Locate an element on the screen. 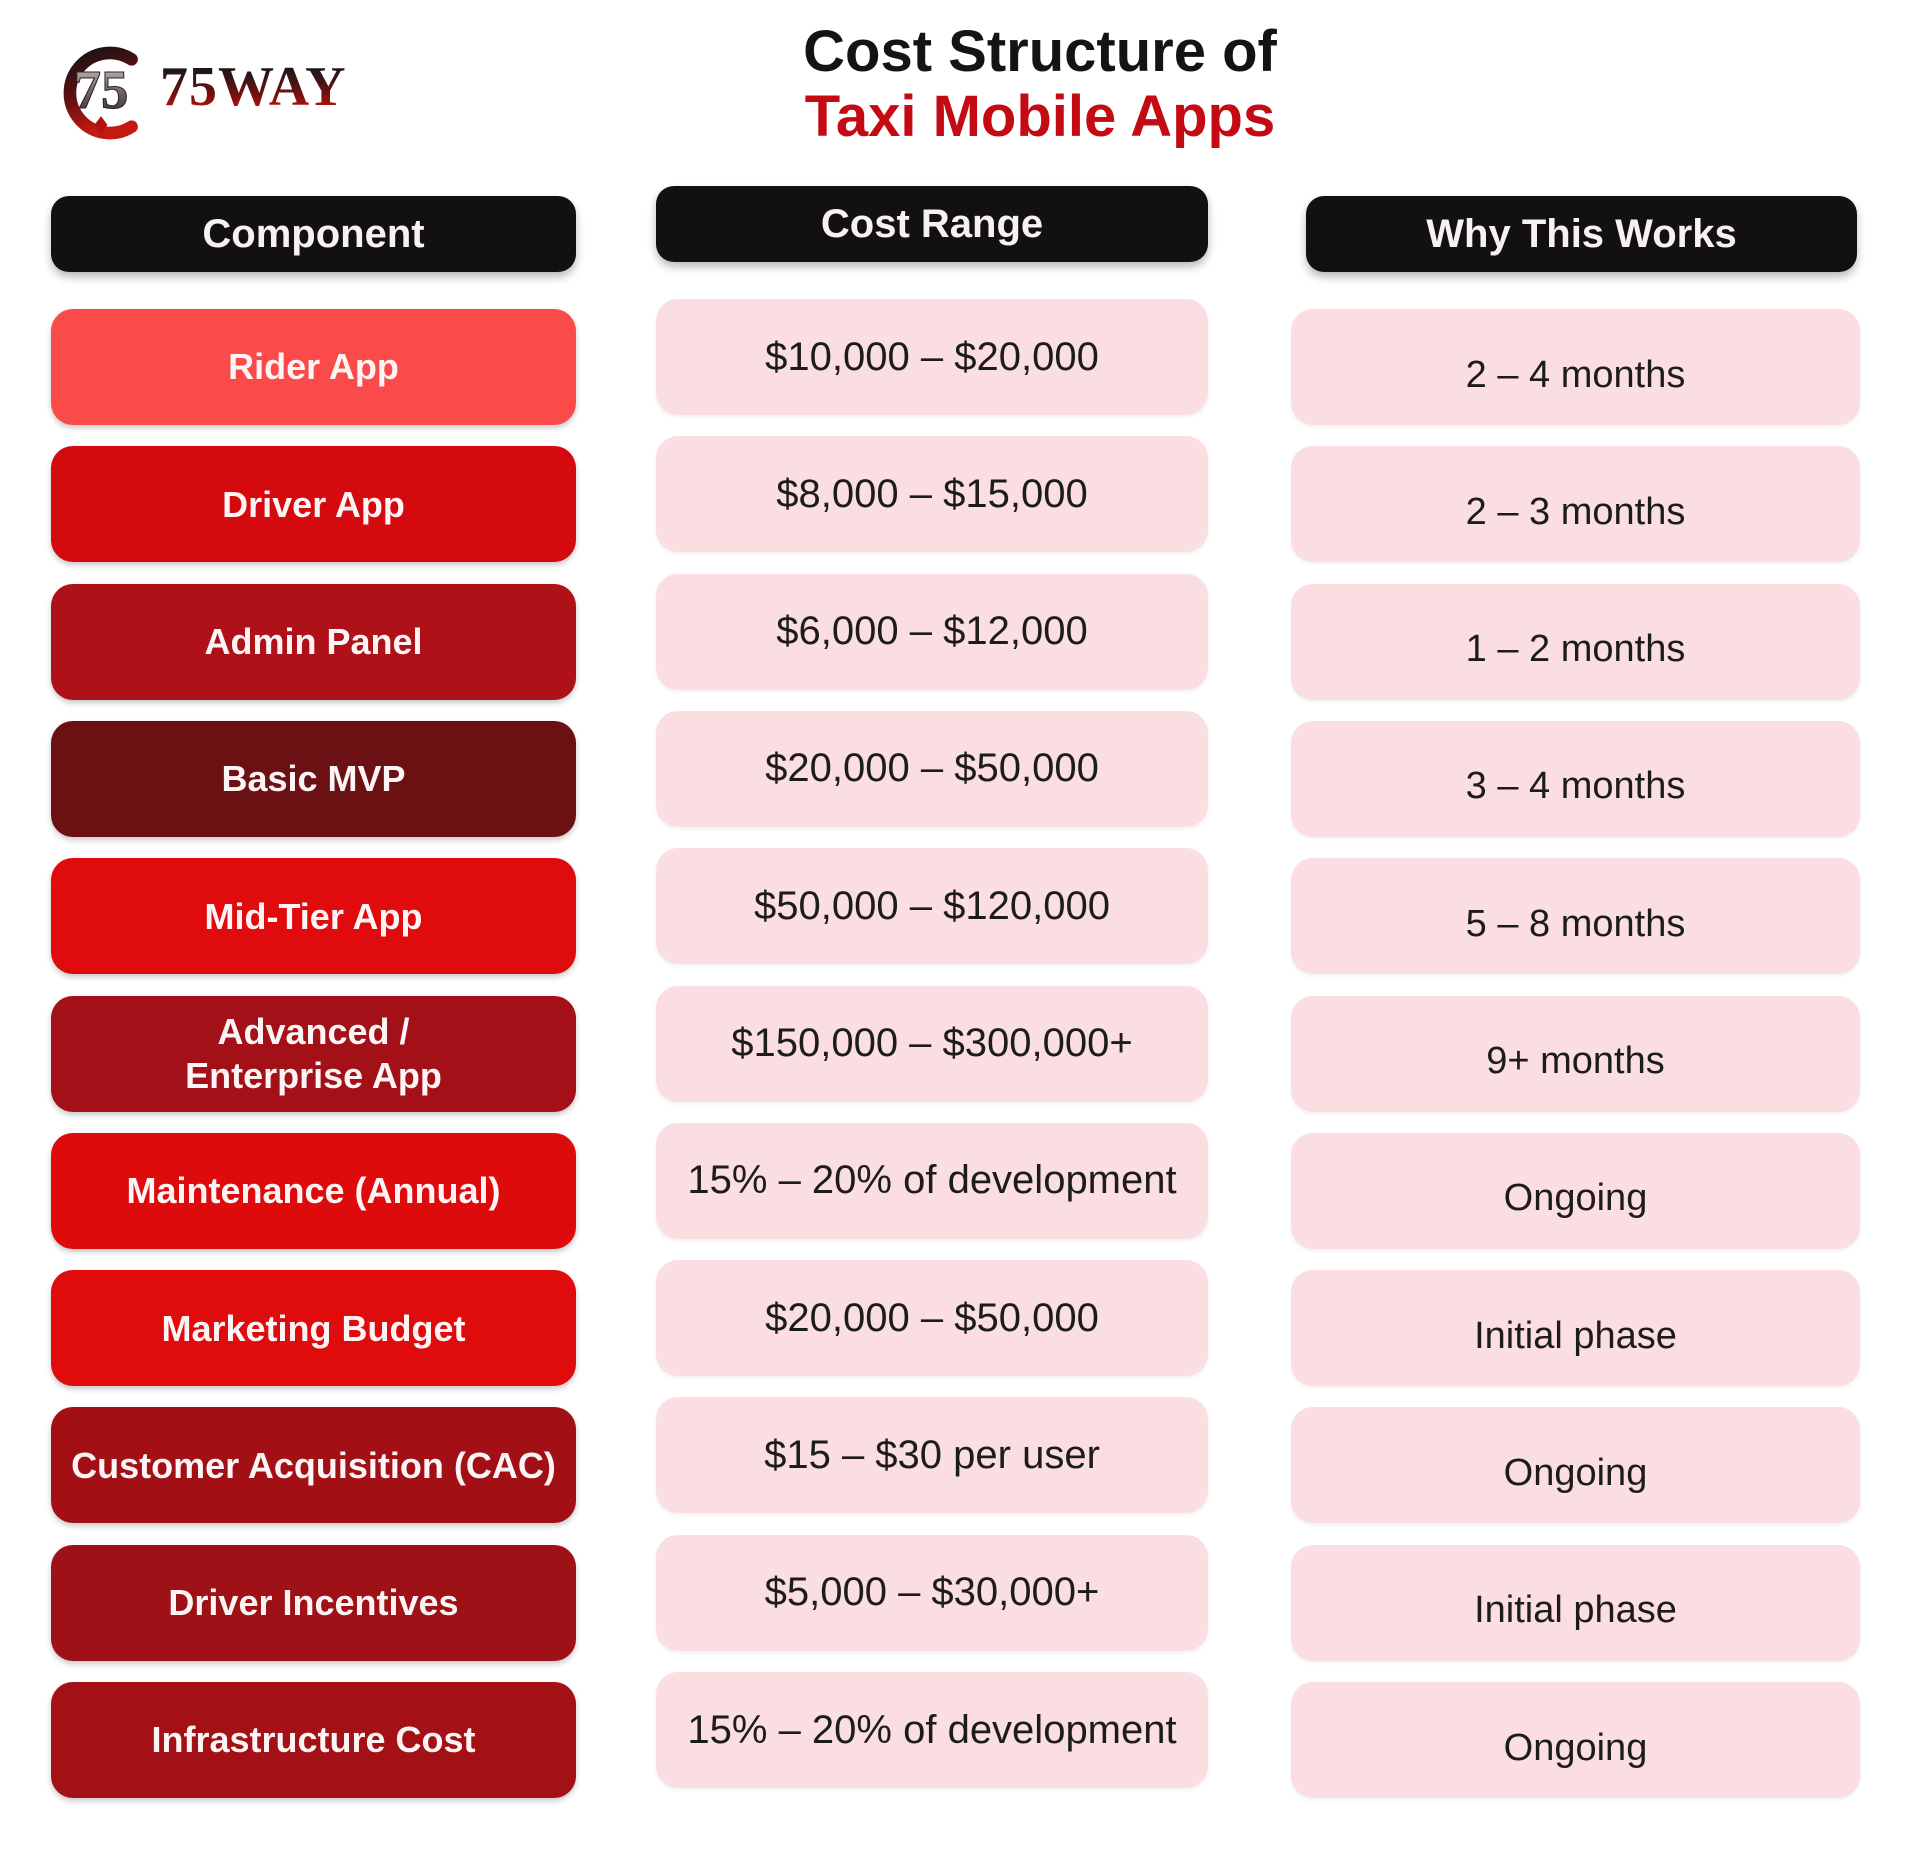 Image resolution: width=1920 pixels, height=1850 pixels. column-header-component: Component is located at coordinates (313, 234).